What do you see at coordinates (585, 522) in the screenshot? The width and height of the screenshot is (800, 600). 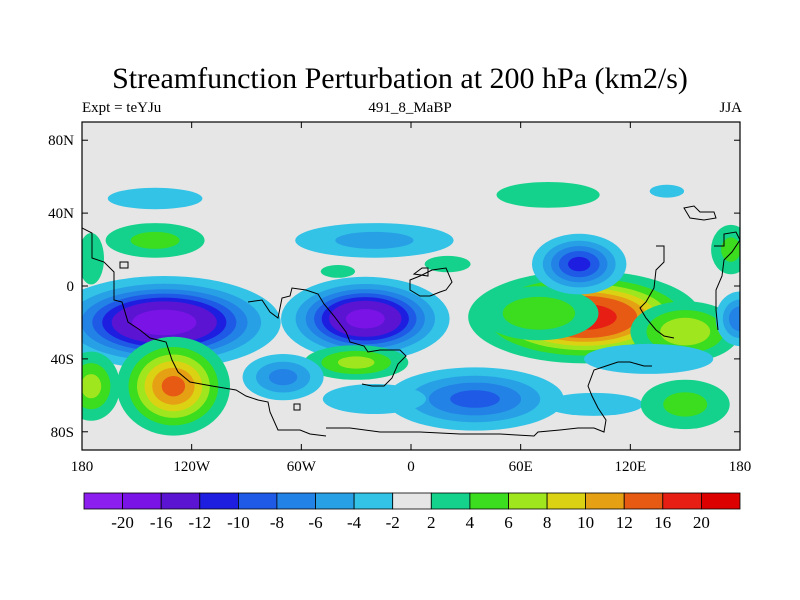 I see `colorbar-label: 10` at bounding box center [585, 522].